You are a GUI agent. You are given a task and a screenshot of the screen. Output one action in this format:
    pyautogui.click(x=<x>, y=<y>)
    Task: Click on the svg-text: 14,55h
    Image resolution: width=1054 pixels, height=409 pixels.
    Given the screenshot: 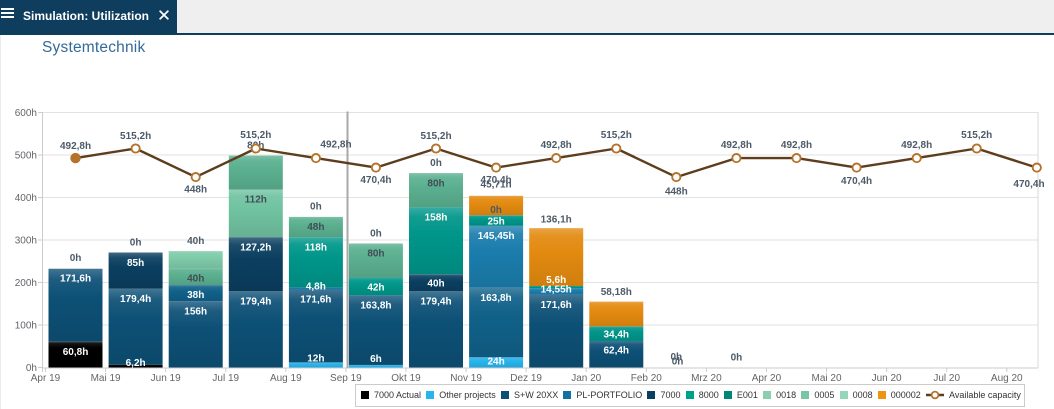 What is the action you would take?
    pyautogui.click(x=556, y=289)
    